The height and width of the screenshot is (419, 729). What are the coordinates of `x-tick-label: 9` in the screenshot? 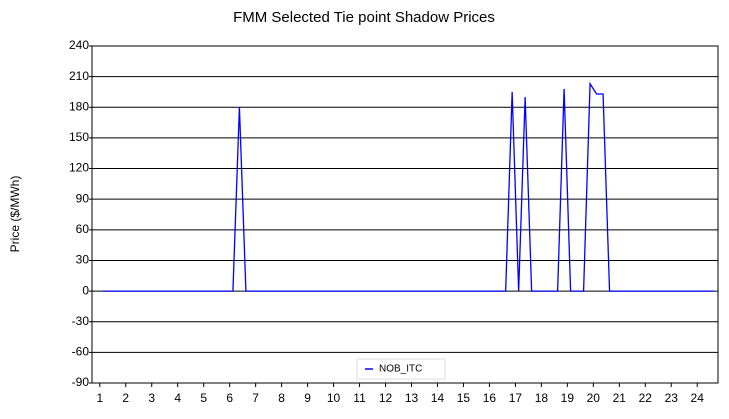 It's located at (307, 398).